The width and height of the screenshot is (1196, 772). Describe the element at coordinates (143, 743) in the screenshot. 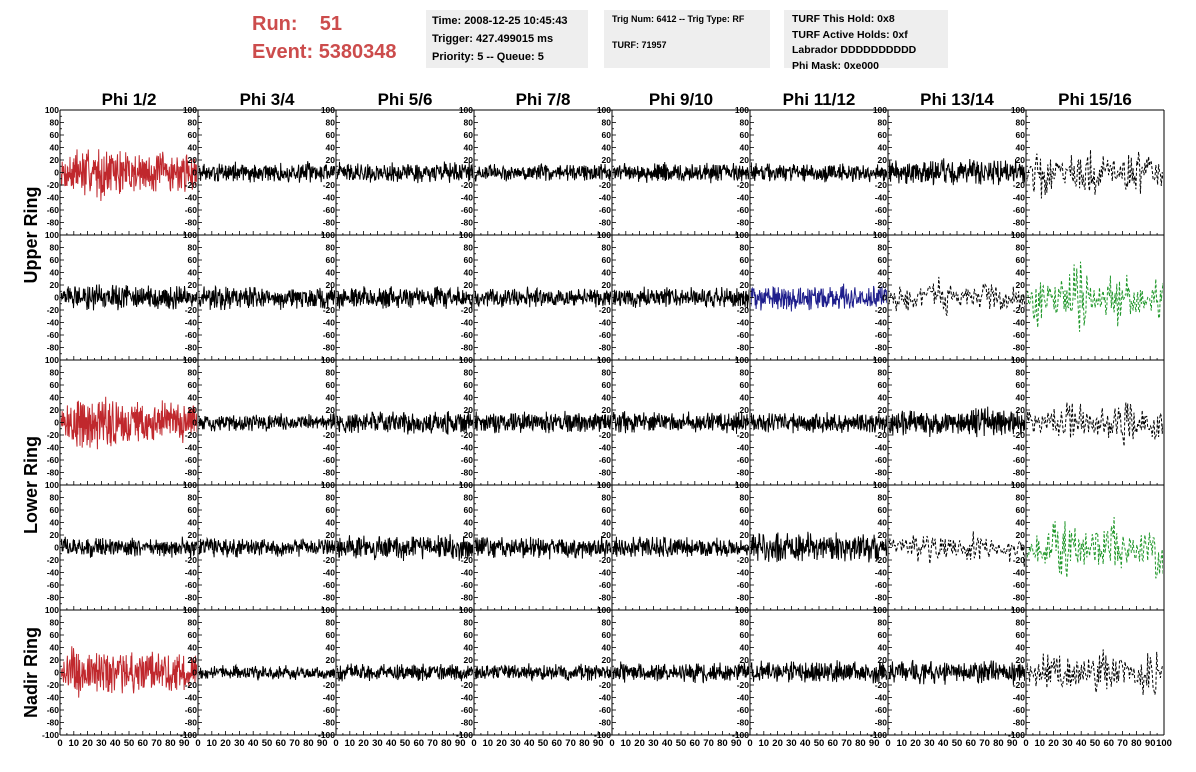

I see `x-tick-label: 60` at that location.